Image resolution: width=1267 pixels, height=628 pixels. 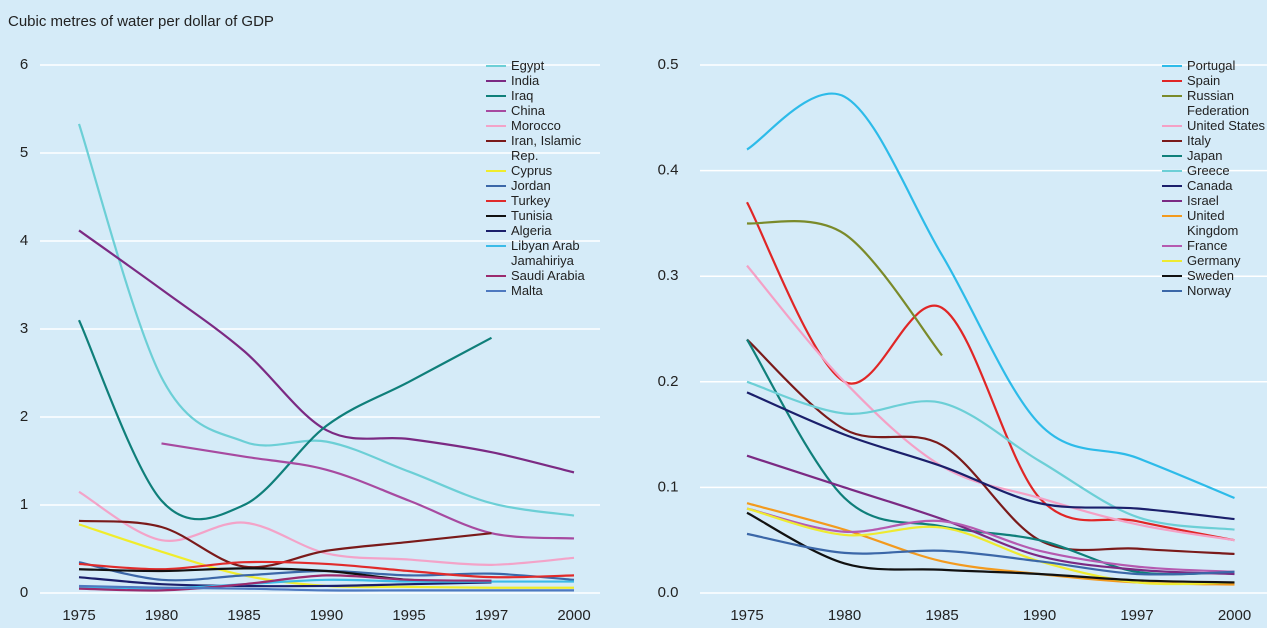 I want to click on legend-item: United States, so click(x=1214, y=125).